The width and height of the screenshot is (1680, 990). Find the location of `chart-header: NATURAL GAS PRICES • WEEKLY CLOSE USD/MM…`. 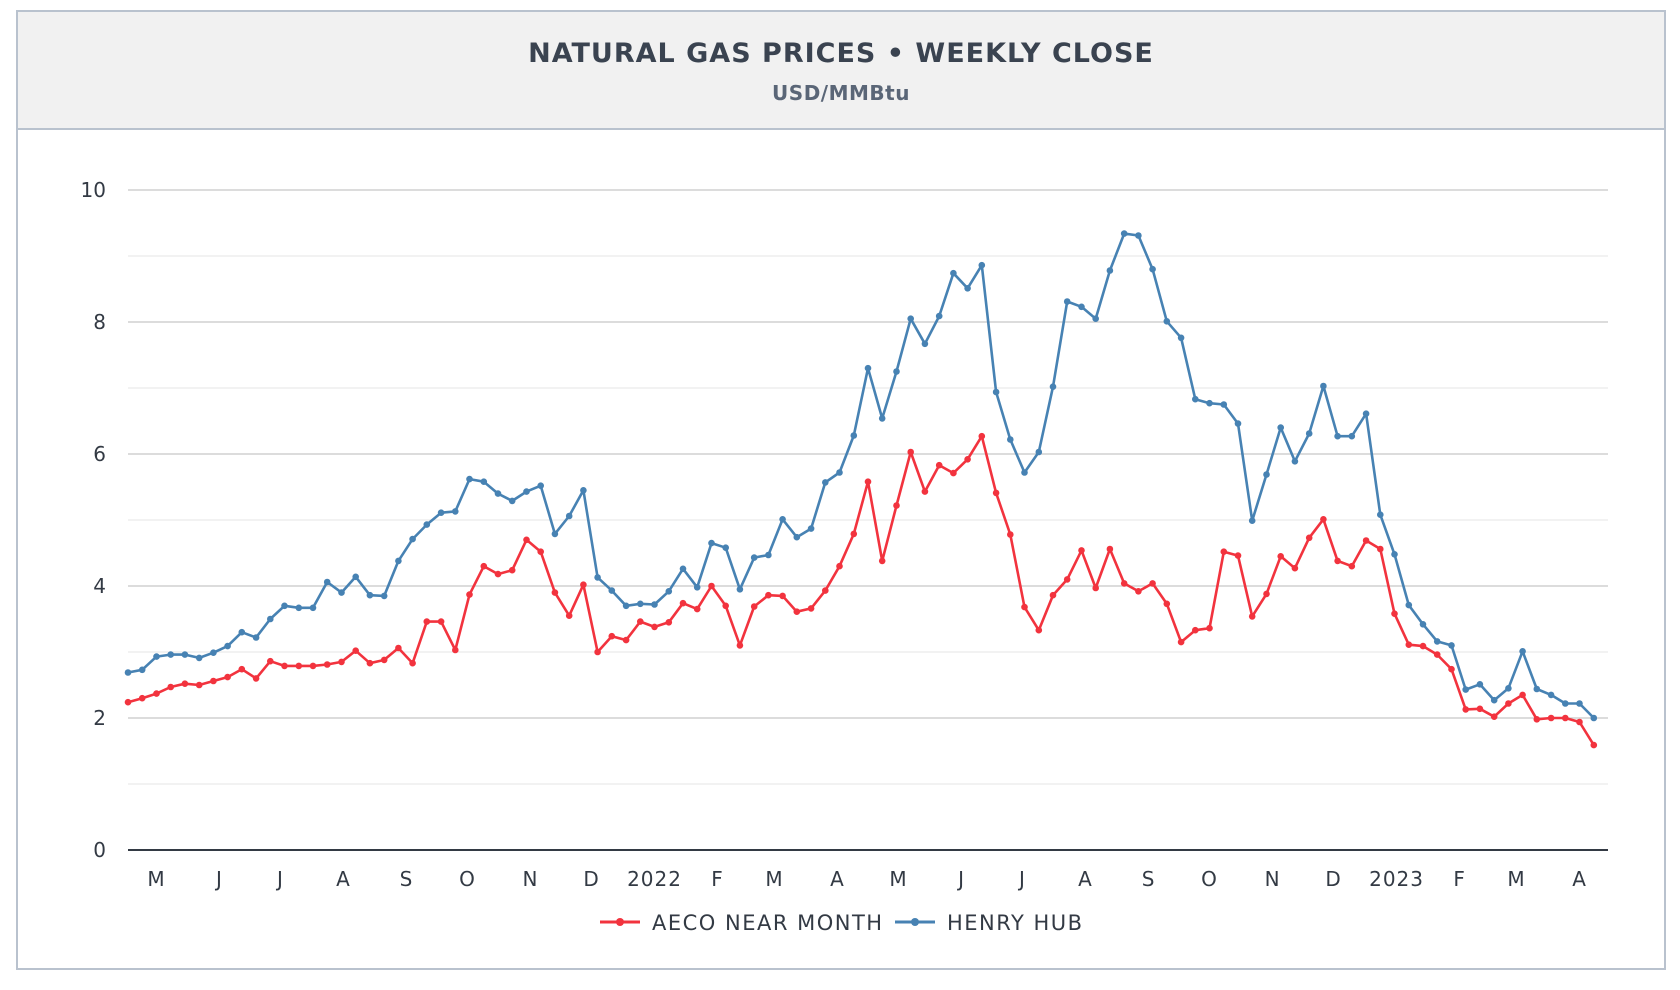

chart-header: NATURAL GAS PRICES • WEEKLY CLOSE USD/MM… is located at coordinates (841, 71).